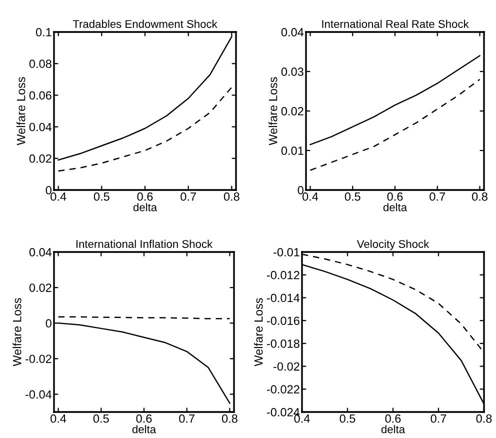 The width and height of the screenshot is (496, 438). What do you see at coordinates (283, 343) in the screenshot?
I see `y-tick-label: -0.018` at bounding box center [283, 343].